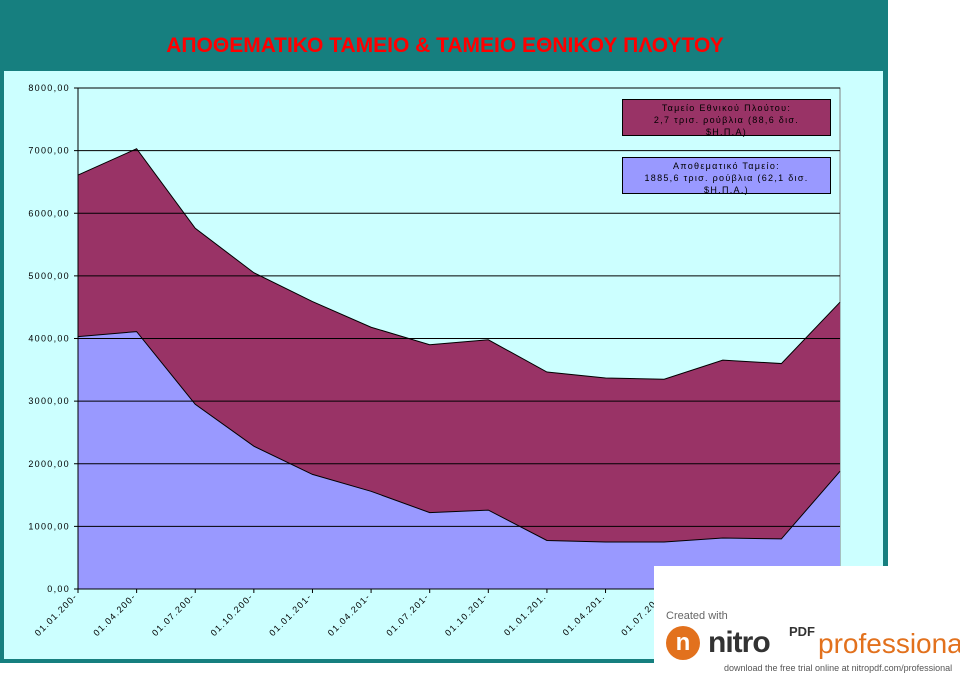 The width and height of the screenshot is (960, 675). I want to click on nitro-logo-icon: n, so click(683, 643).